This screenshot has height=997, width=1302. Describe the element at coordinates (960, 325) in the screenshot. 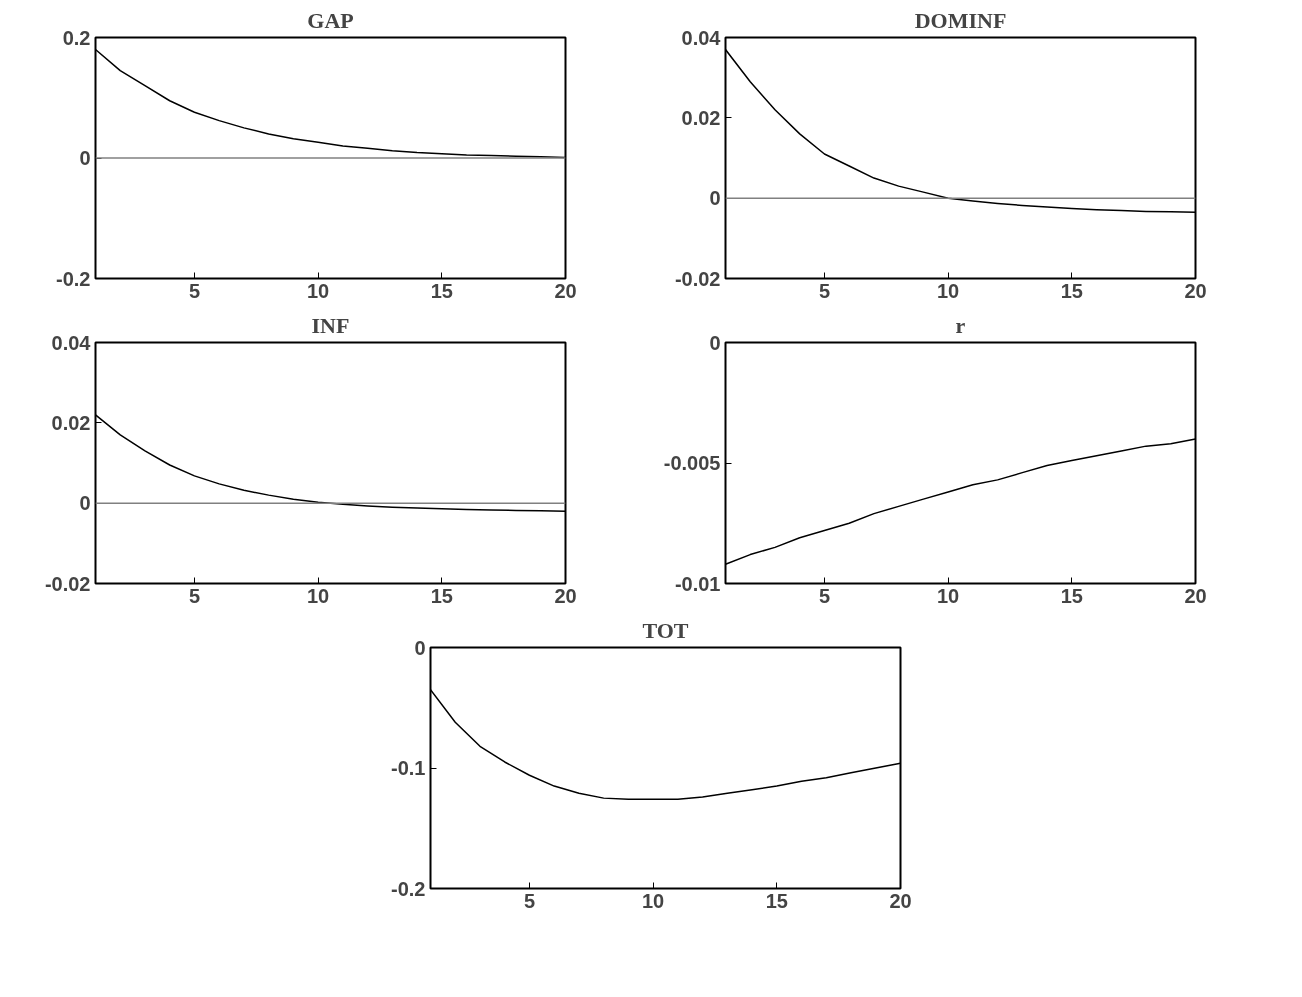

I see `chart-title: r` at that location.